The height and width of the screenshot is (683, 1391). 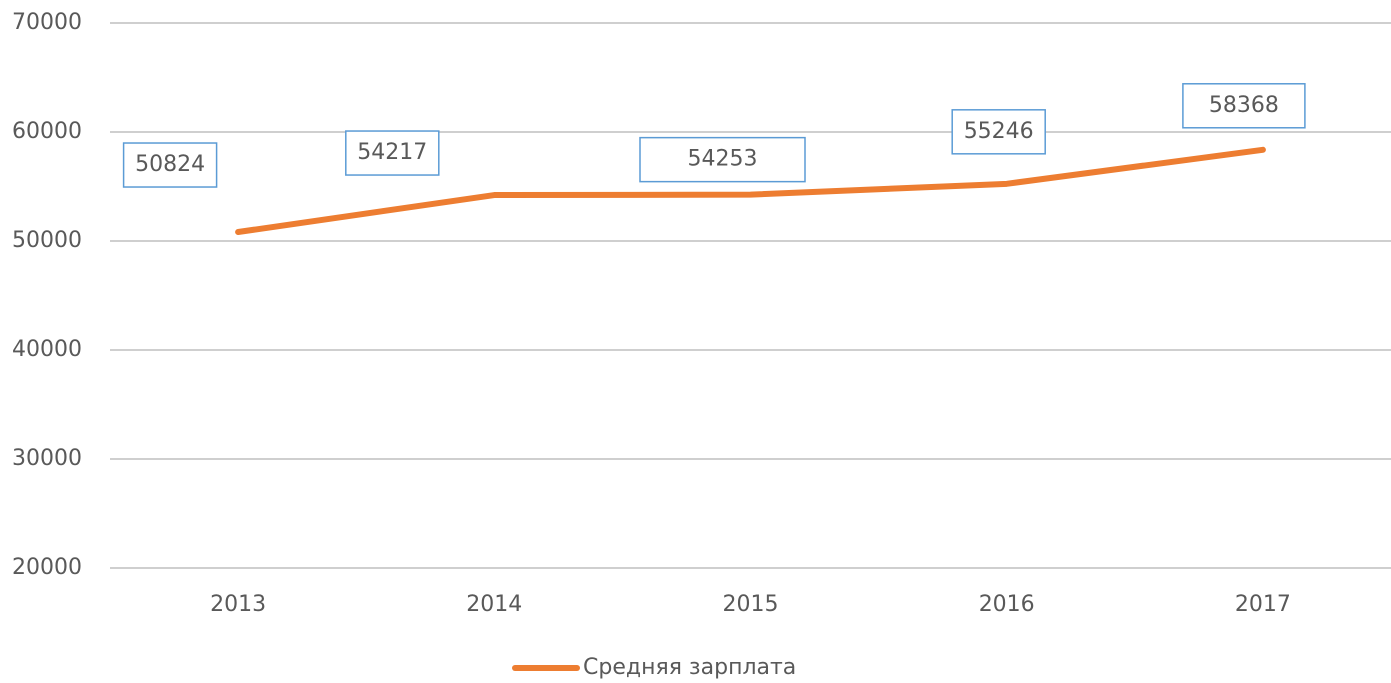 What do you see at coordinates (47, 131) in the screenshot?
I see `y-tick-label: 60000` at bounding box center [47, 131].